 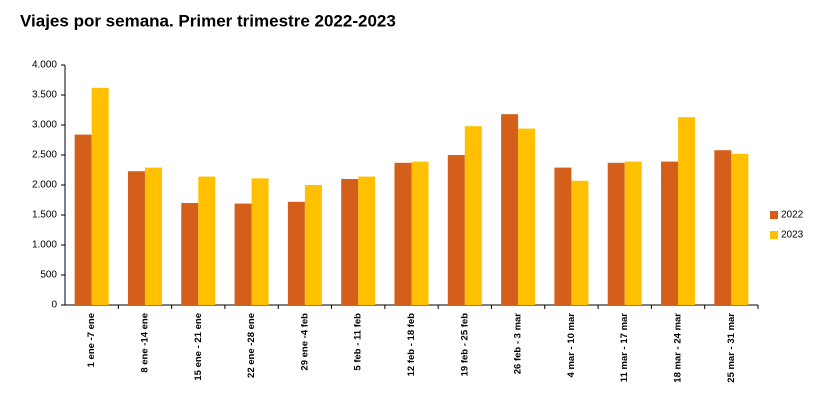 I want to click on x-tick-label: 15 ene - 21 ene, so click(x=198, y=347).